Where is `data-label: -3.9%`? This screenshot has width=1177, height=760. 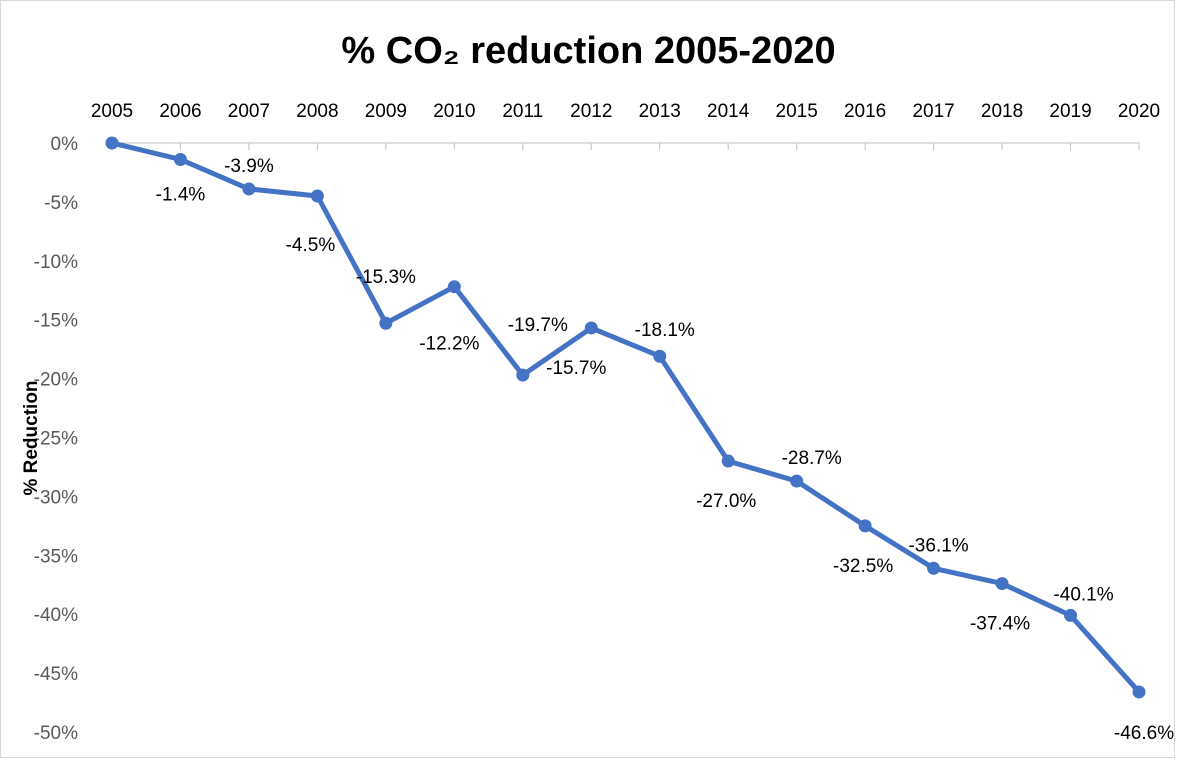 data-label: -3.9% is located at coordinates (249, 166).